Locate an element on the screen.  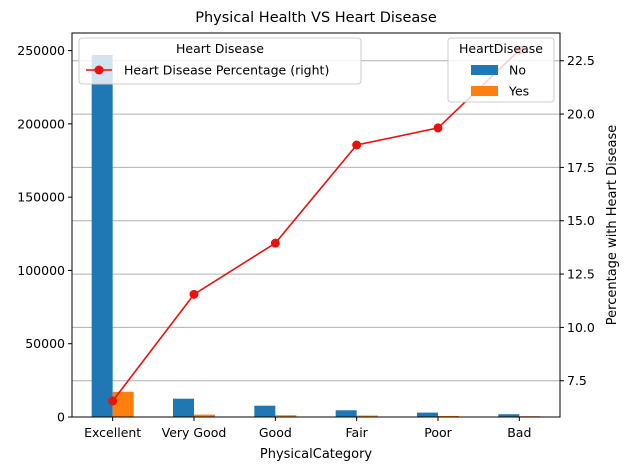
legend-title: HeartDisease is located at coordinates (501, 48).